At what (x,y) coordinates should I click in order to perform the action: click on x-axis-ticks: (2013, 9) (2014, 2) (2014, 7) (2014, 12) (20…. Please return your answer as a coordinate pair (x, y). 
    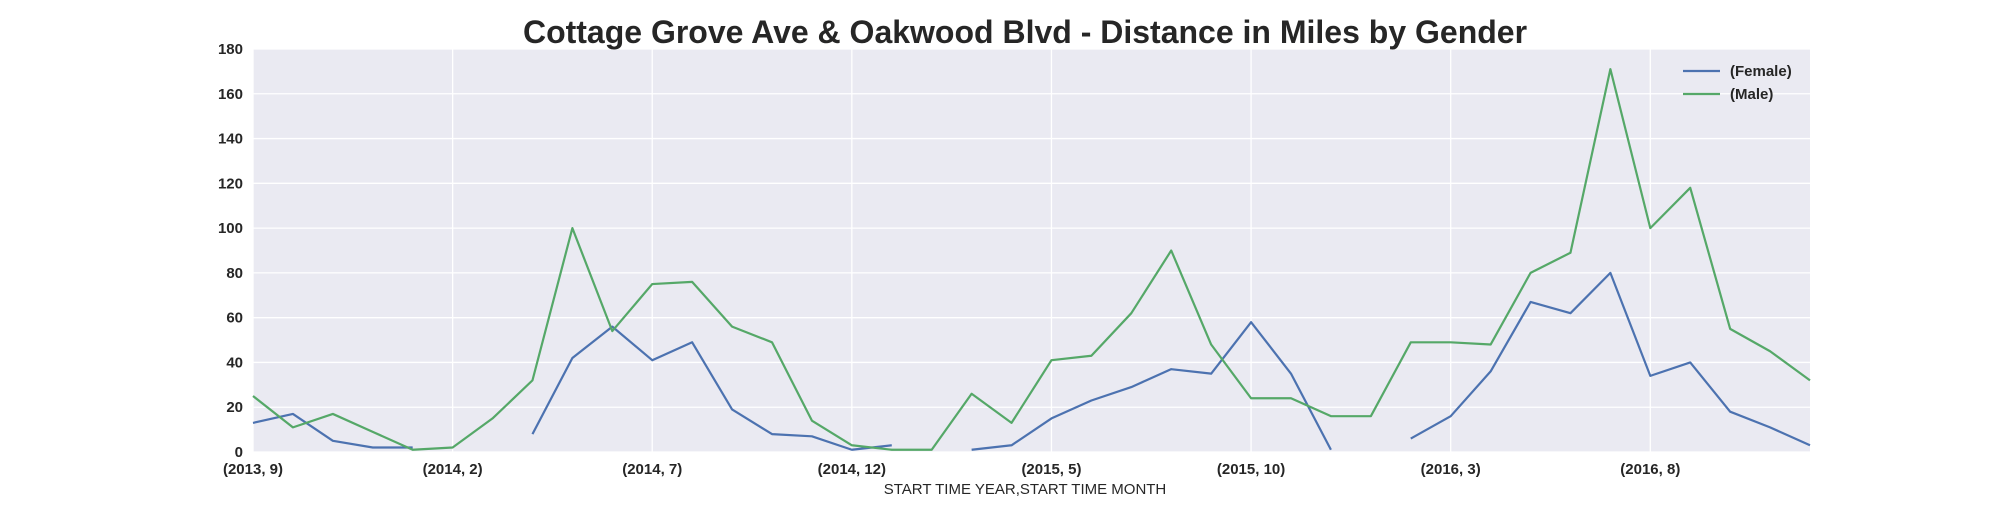
    Looking at the image, I should click on (951, 469).